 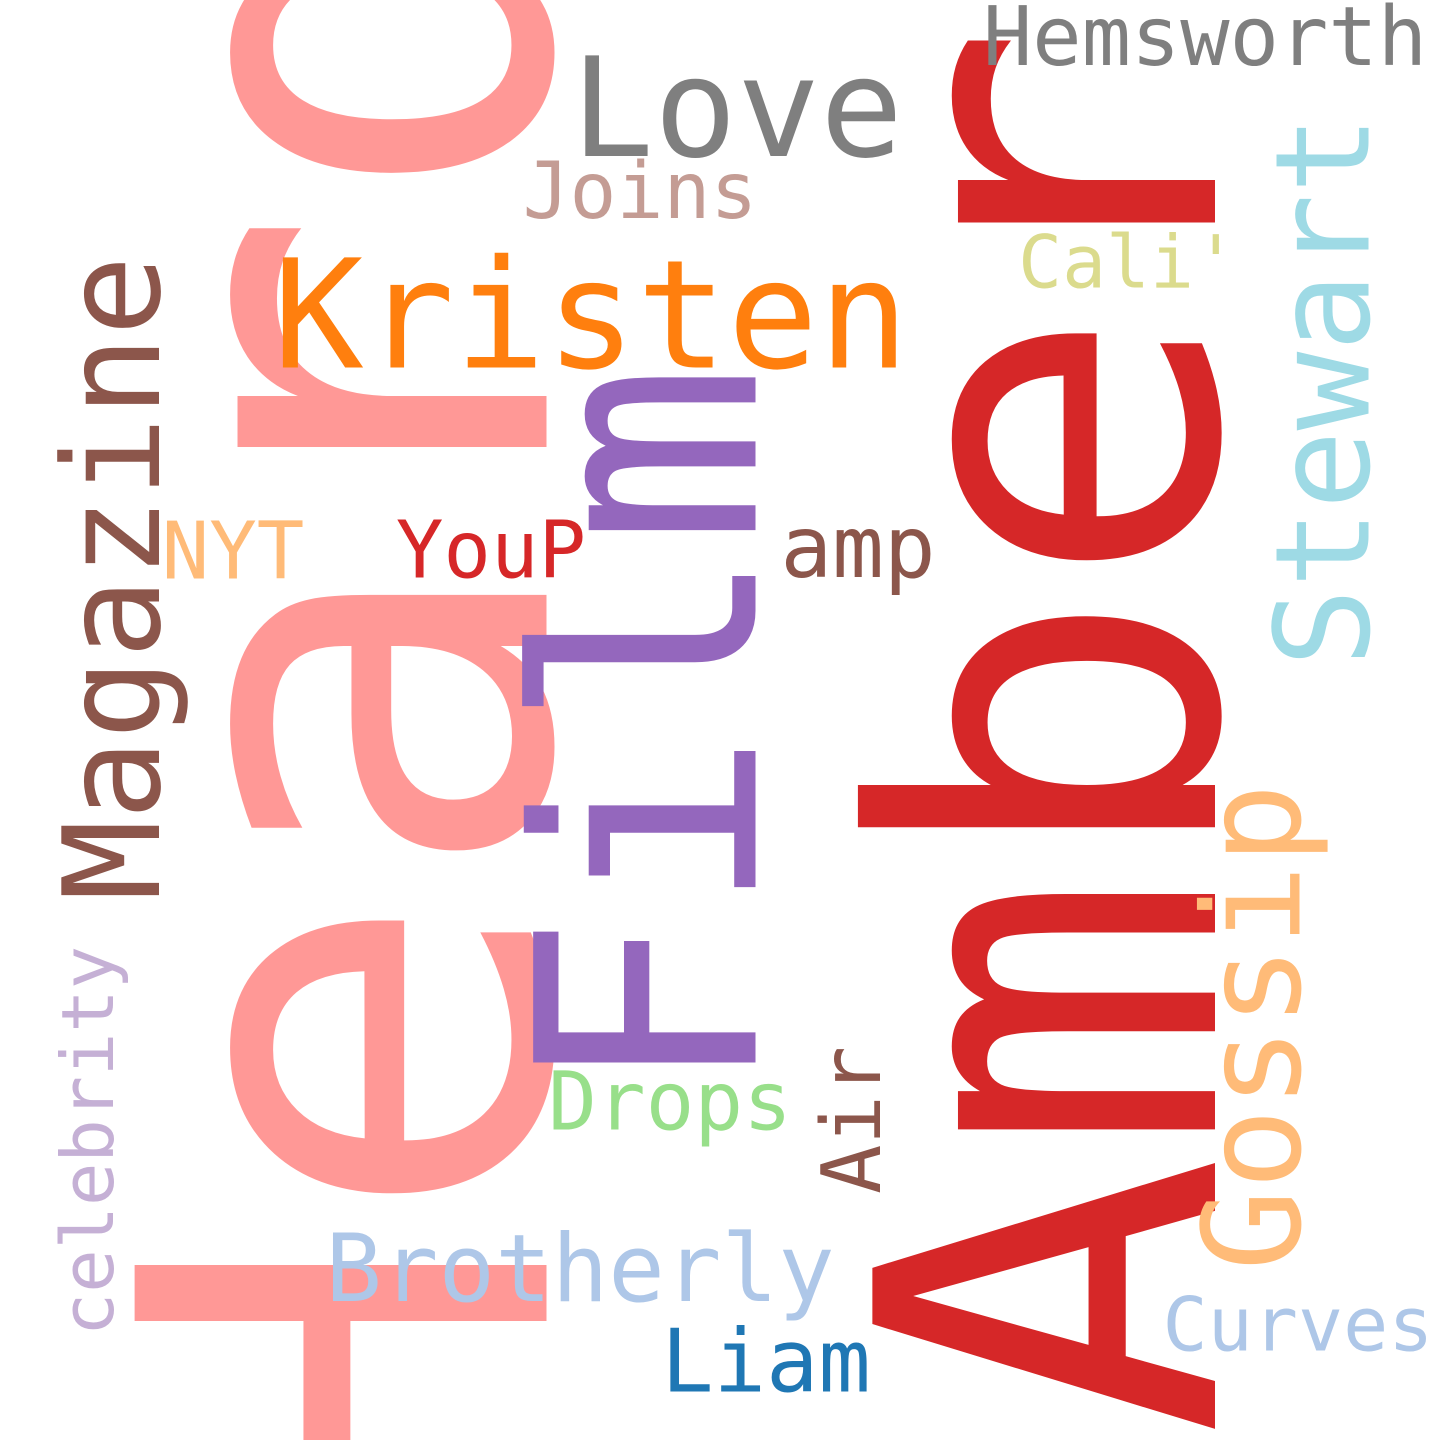 What do you see at coordinates (491, 550) in the screenshot?
I see `word-youp: YouP` at bounding box center [491, 550].